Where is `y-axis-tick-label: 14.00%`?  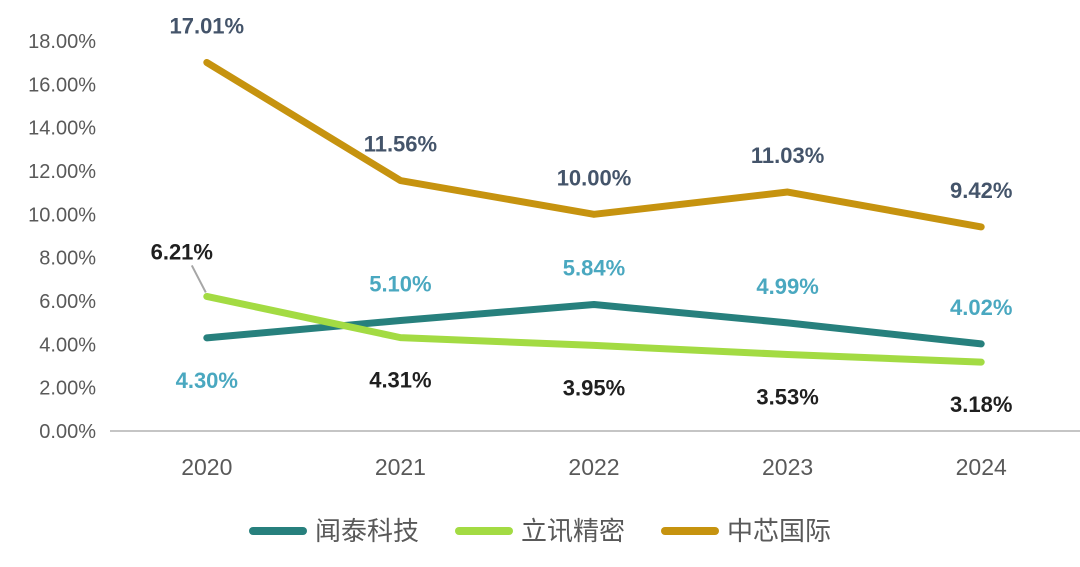
y-axis-tick-label: 14.00% is located at coordinates (62, 129).